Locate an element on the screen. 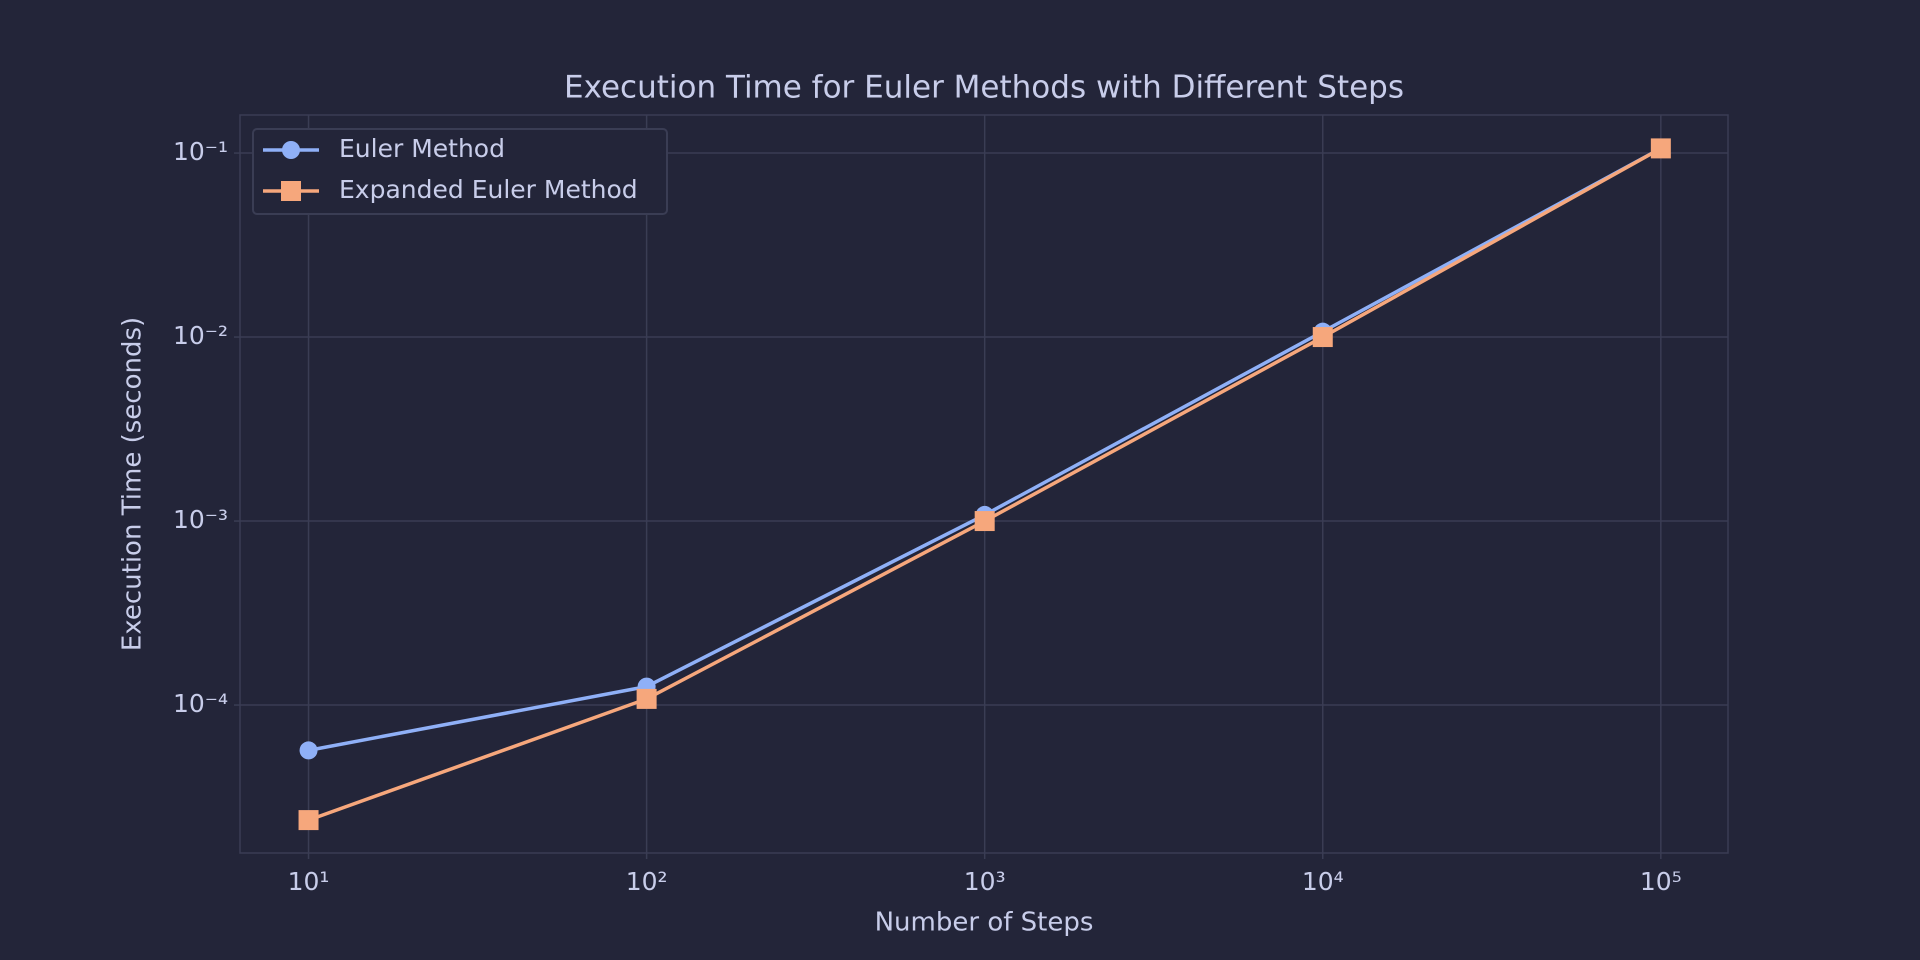 The height and width of the screenshot is (960, 1920). x-tick-label: 10⁵ is located at coordinates (1661, 881).